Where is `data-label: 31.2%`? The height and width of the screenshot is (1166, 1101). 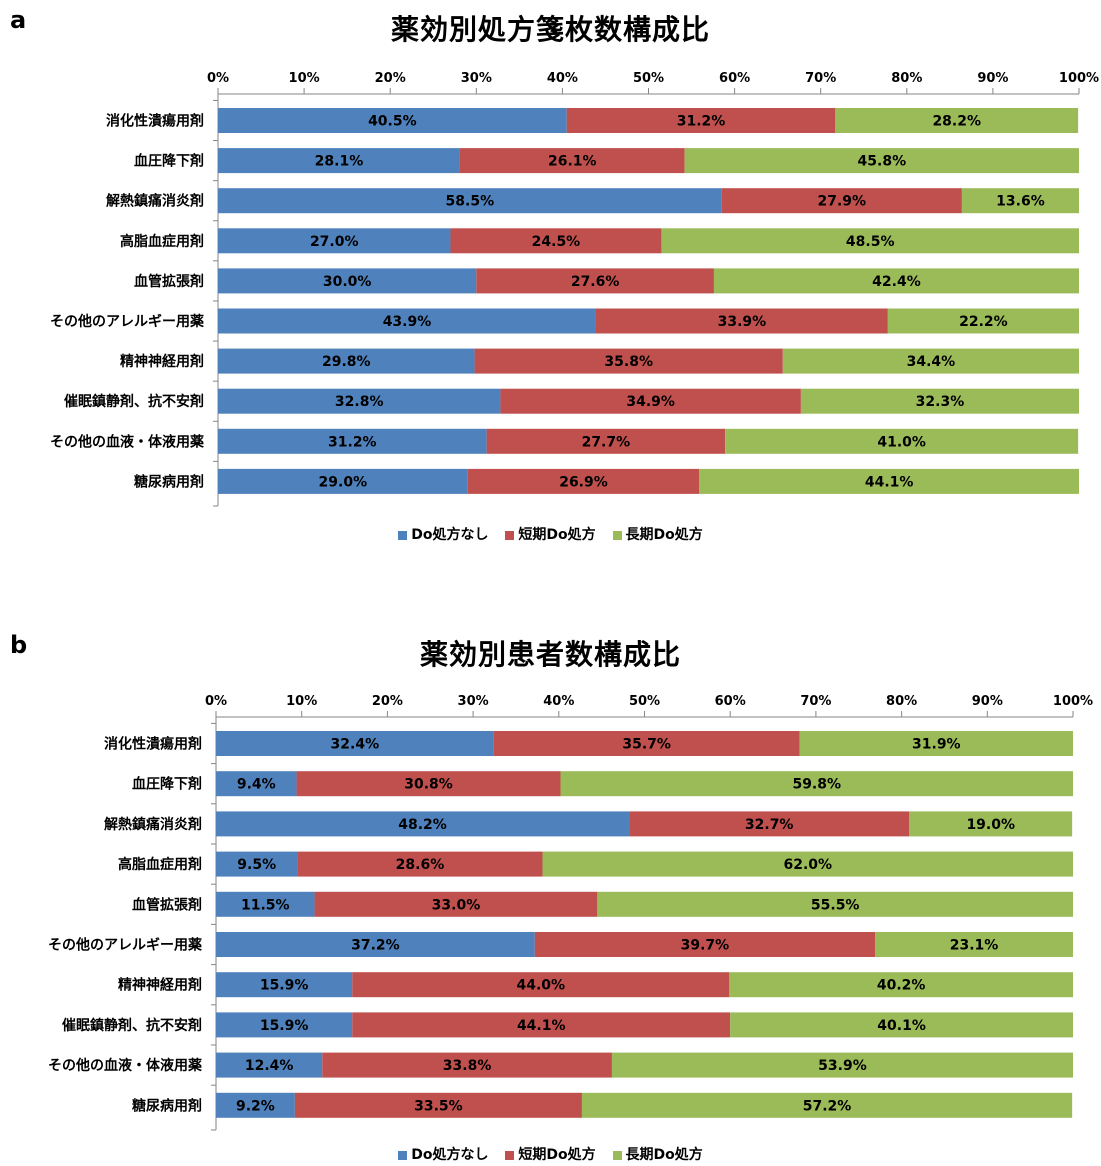
data-label: 31.2% is located at coordinates (701, 122).